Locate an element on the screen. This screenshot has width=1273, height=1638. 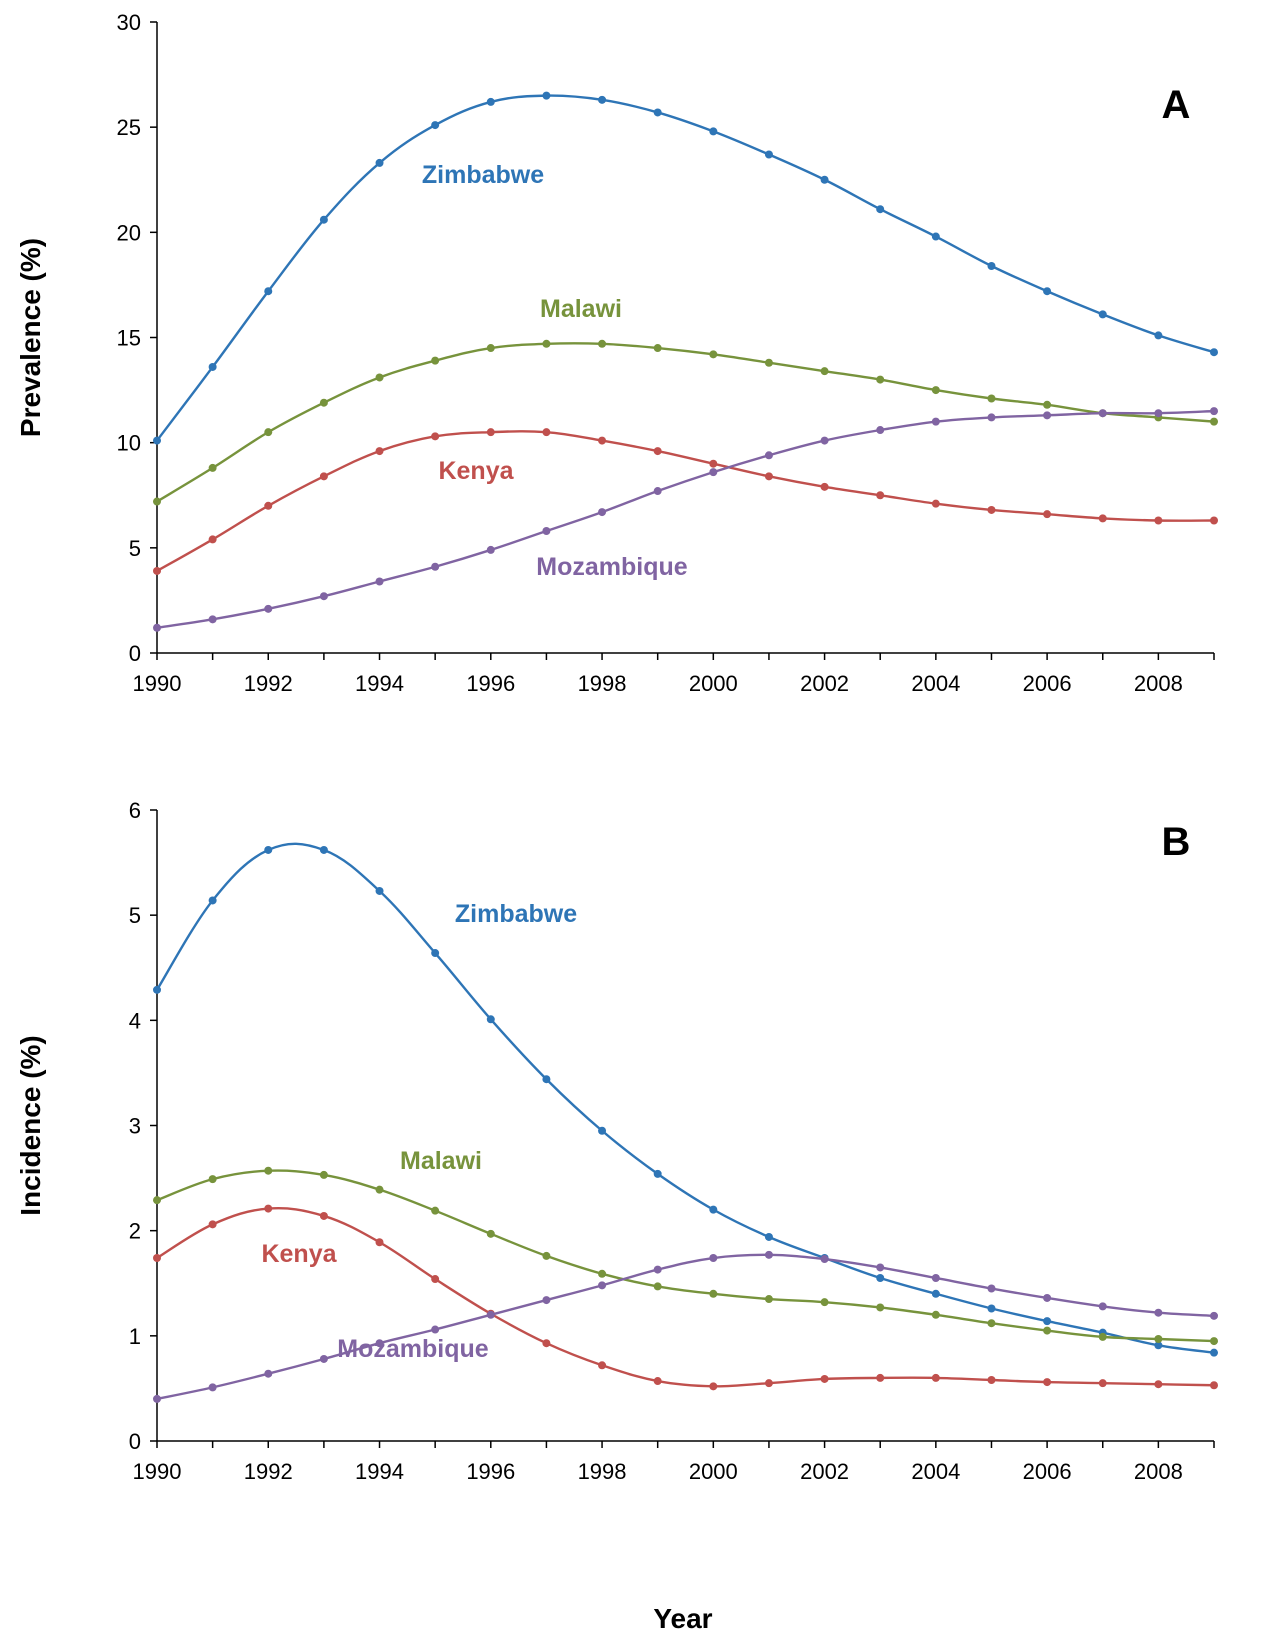
y-tick-label: 3 is located at coordinates (135, 1126).